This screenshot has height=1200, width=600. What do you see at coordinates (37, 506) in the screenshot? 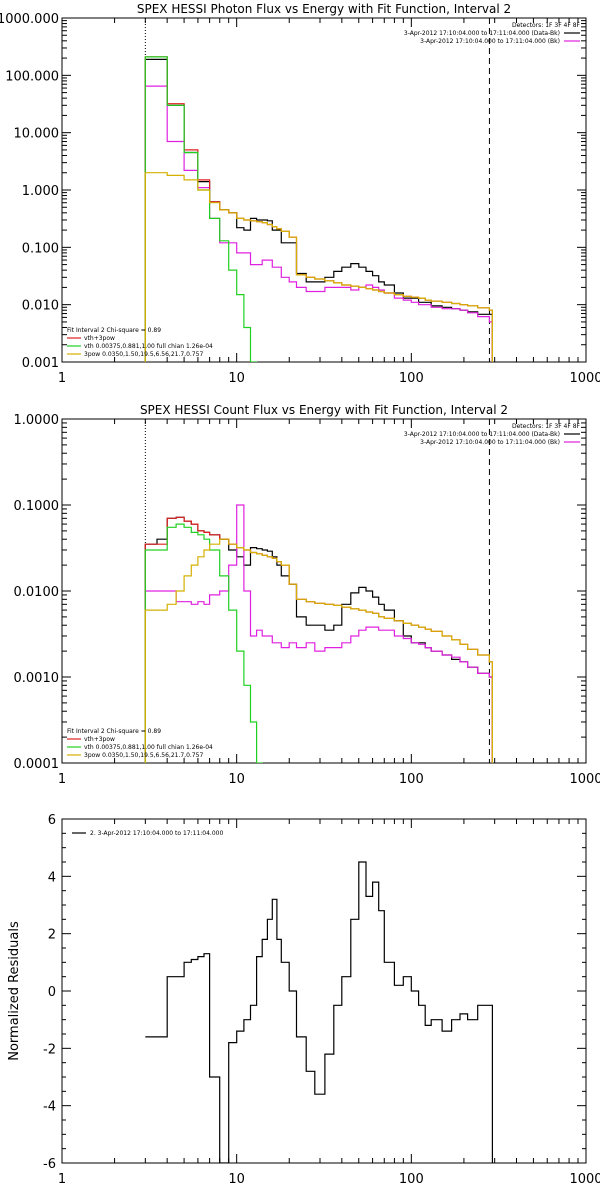
I see `y-tick-label: 0.1000` at bounding box center [37, 506].